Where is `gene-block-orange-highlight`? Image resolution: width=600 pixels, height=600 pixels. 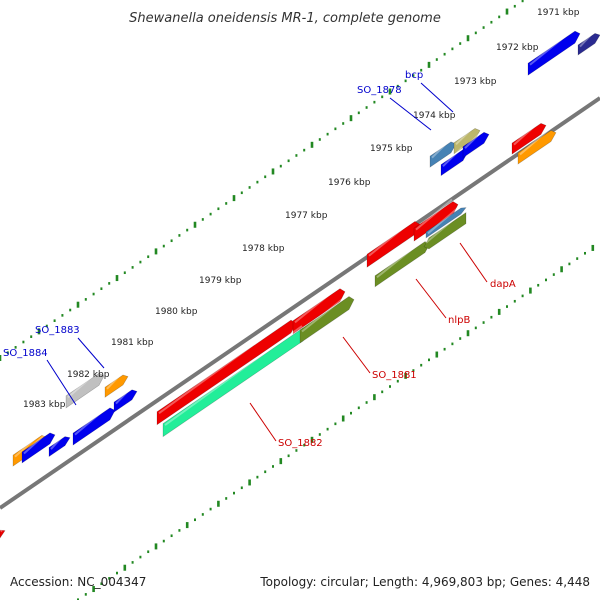 gene-block-orange-highlight is located at coordinates (535, 141).